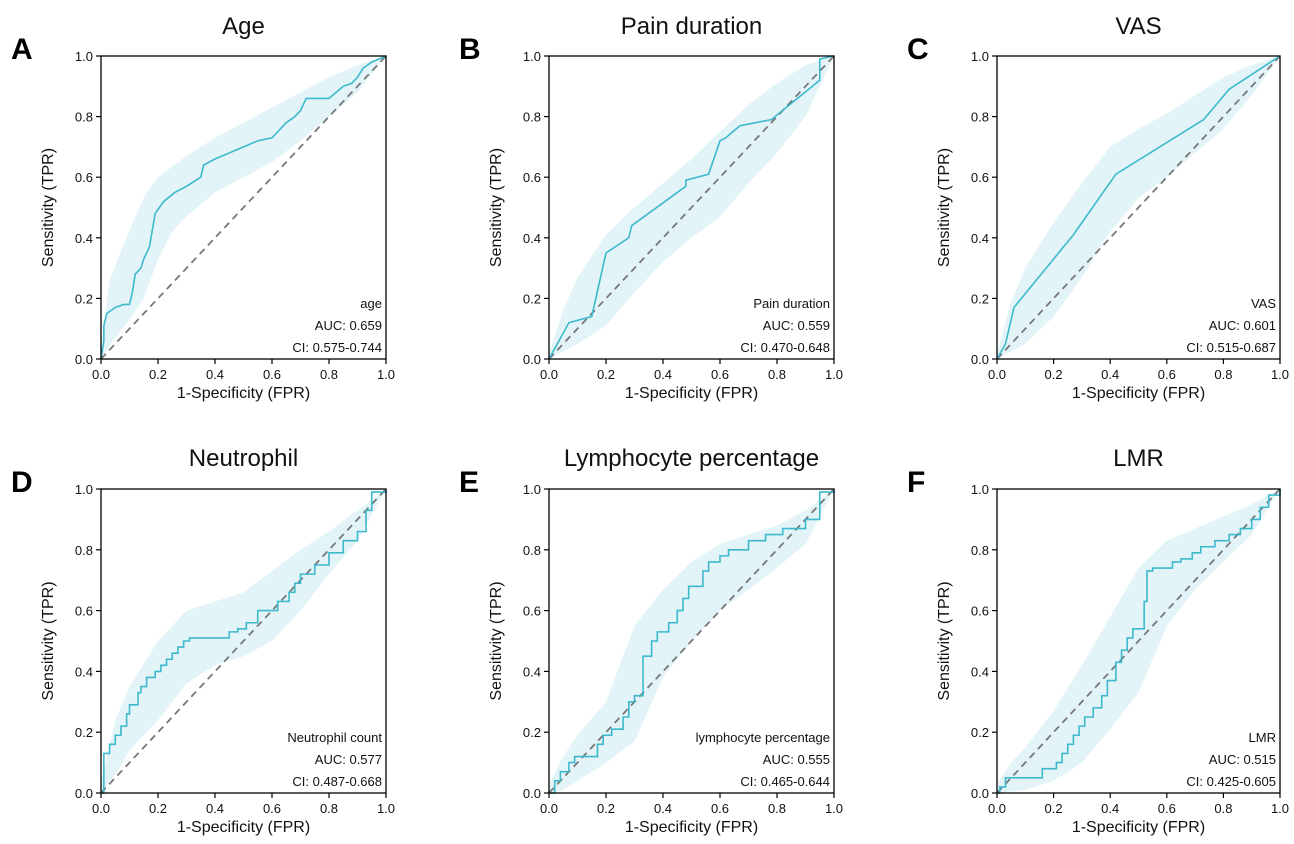 This screenshot has height=844, width=1294. Describe the element at coordinates (1231, 781) in the screenshot. I see `legend-ci: CI: 0.425-0.605` at that location.